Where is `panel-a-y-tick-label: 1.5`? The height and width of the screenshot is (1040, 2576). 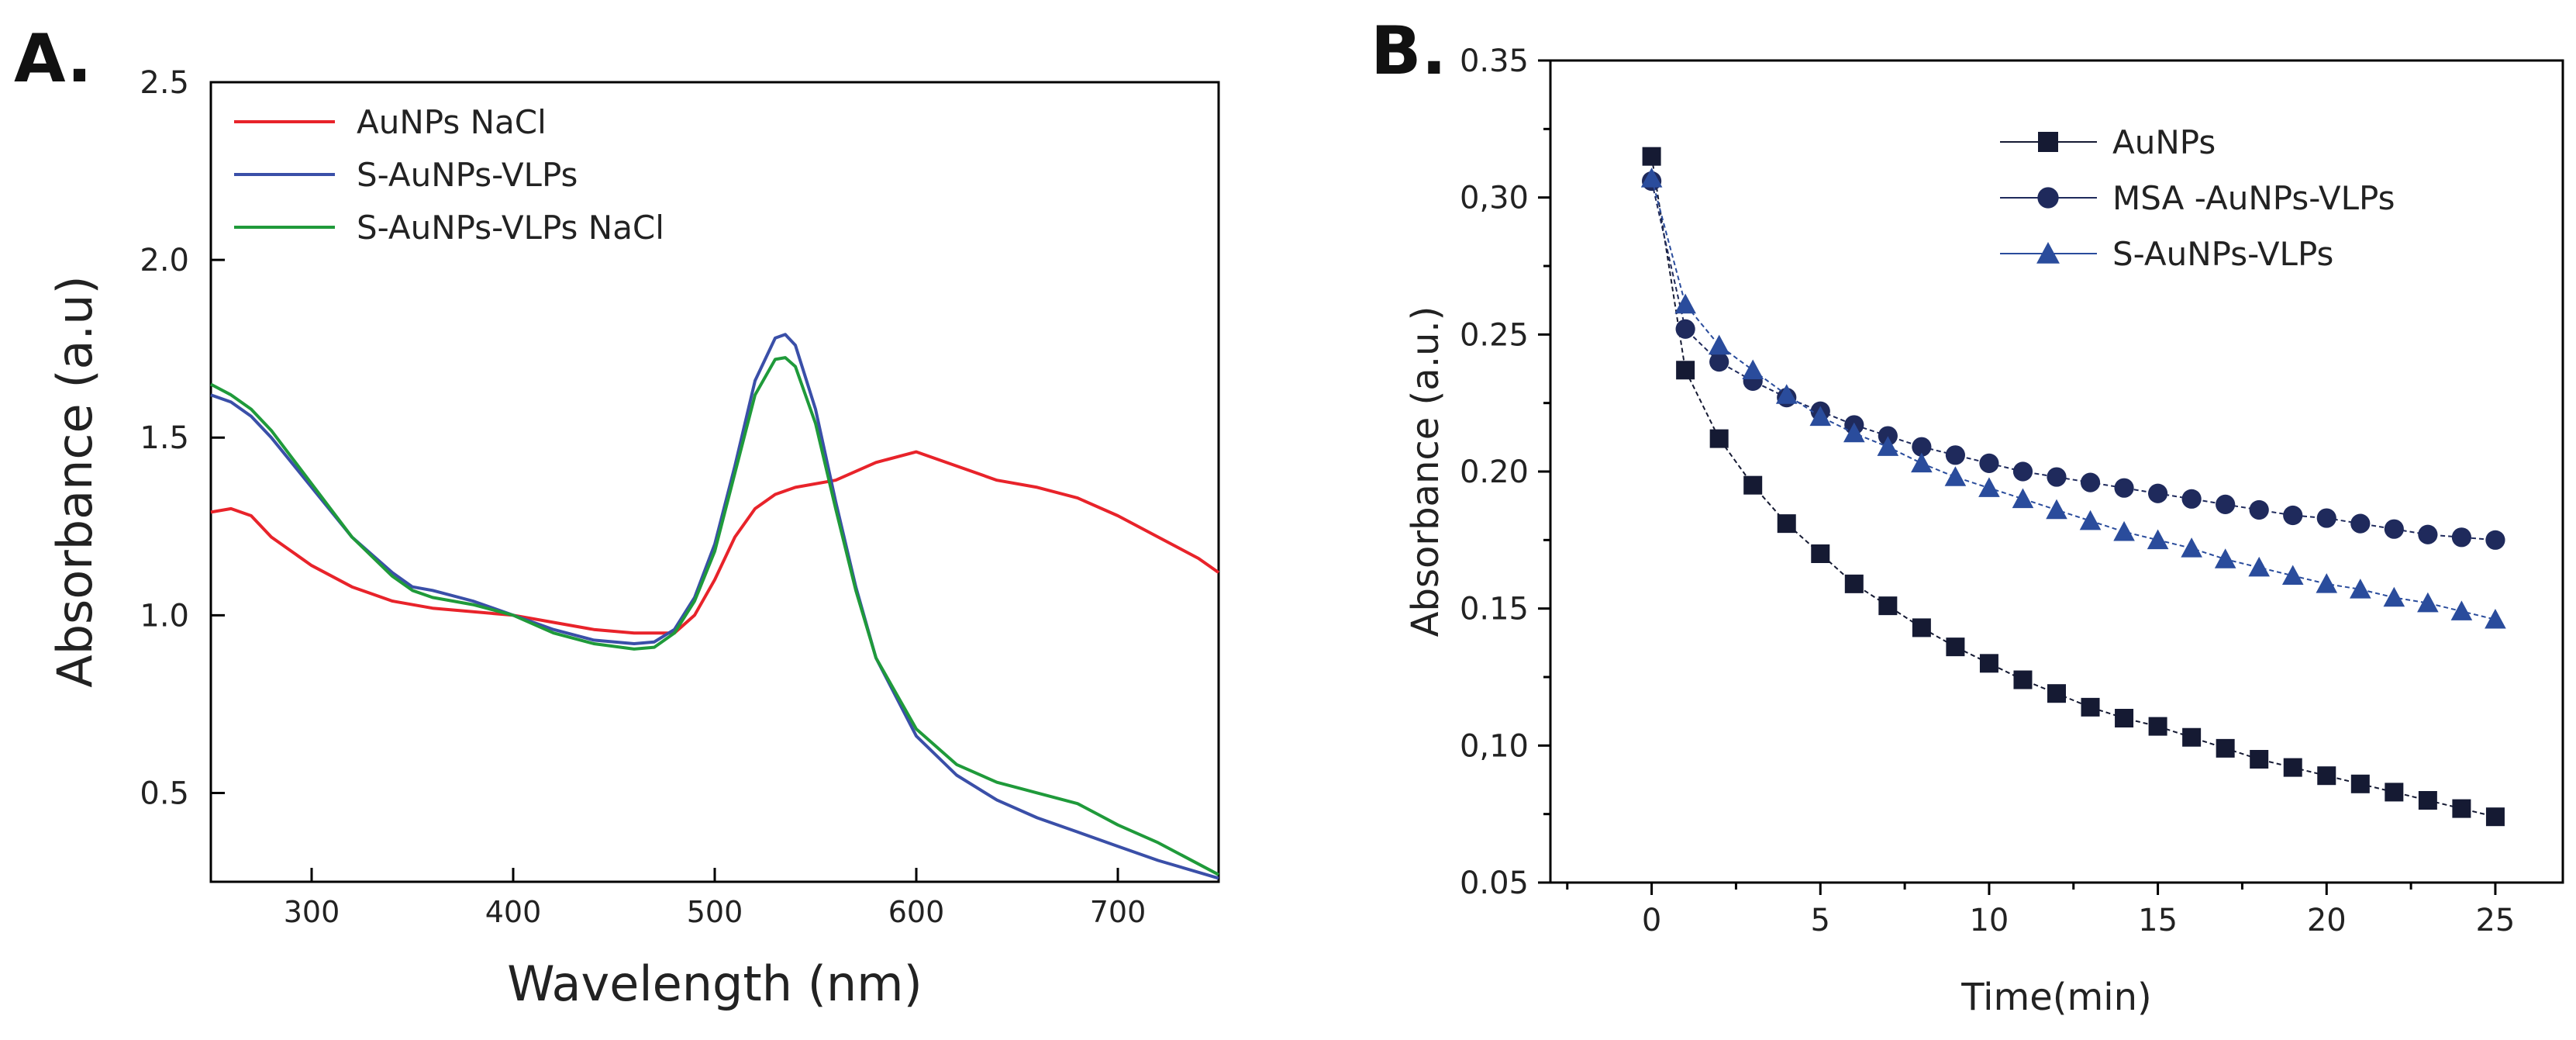
panel-a-y-tick-label: 1.5 is located at coordinates (164, 438).